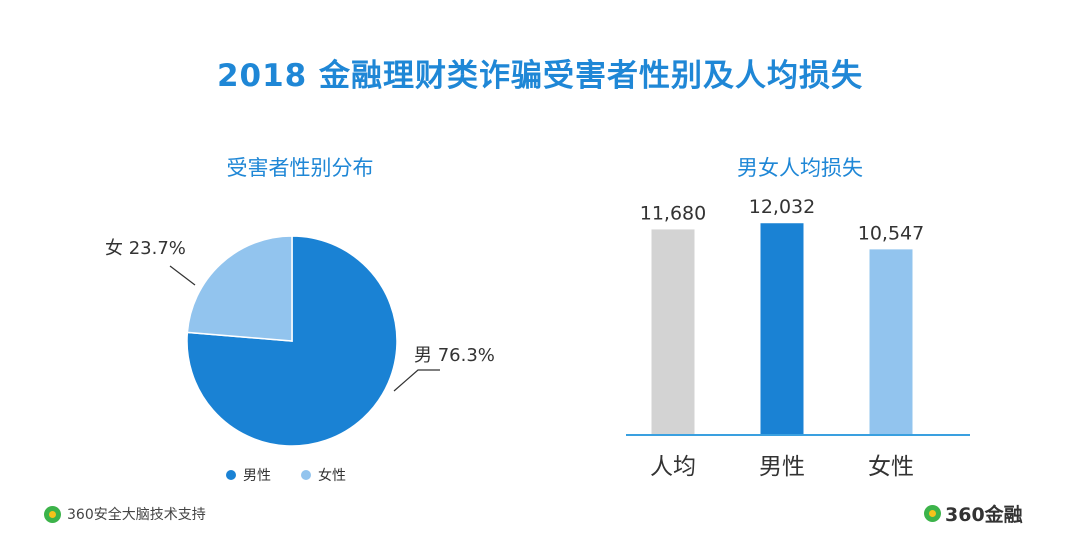 This screenshot has width=1080, height=551. I want to click on 360-finance-logo-icon, so click(932, 513).